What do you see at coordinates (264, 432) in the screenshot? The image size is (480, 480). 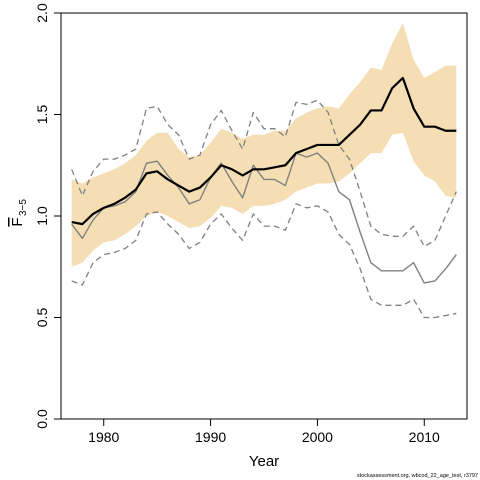 I see `x-axis: 1980 1990 2000 2010` at bounding box center [264, 432].